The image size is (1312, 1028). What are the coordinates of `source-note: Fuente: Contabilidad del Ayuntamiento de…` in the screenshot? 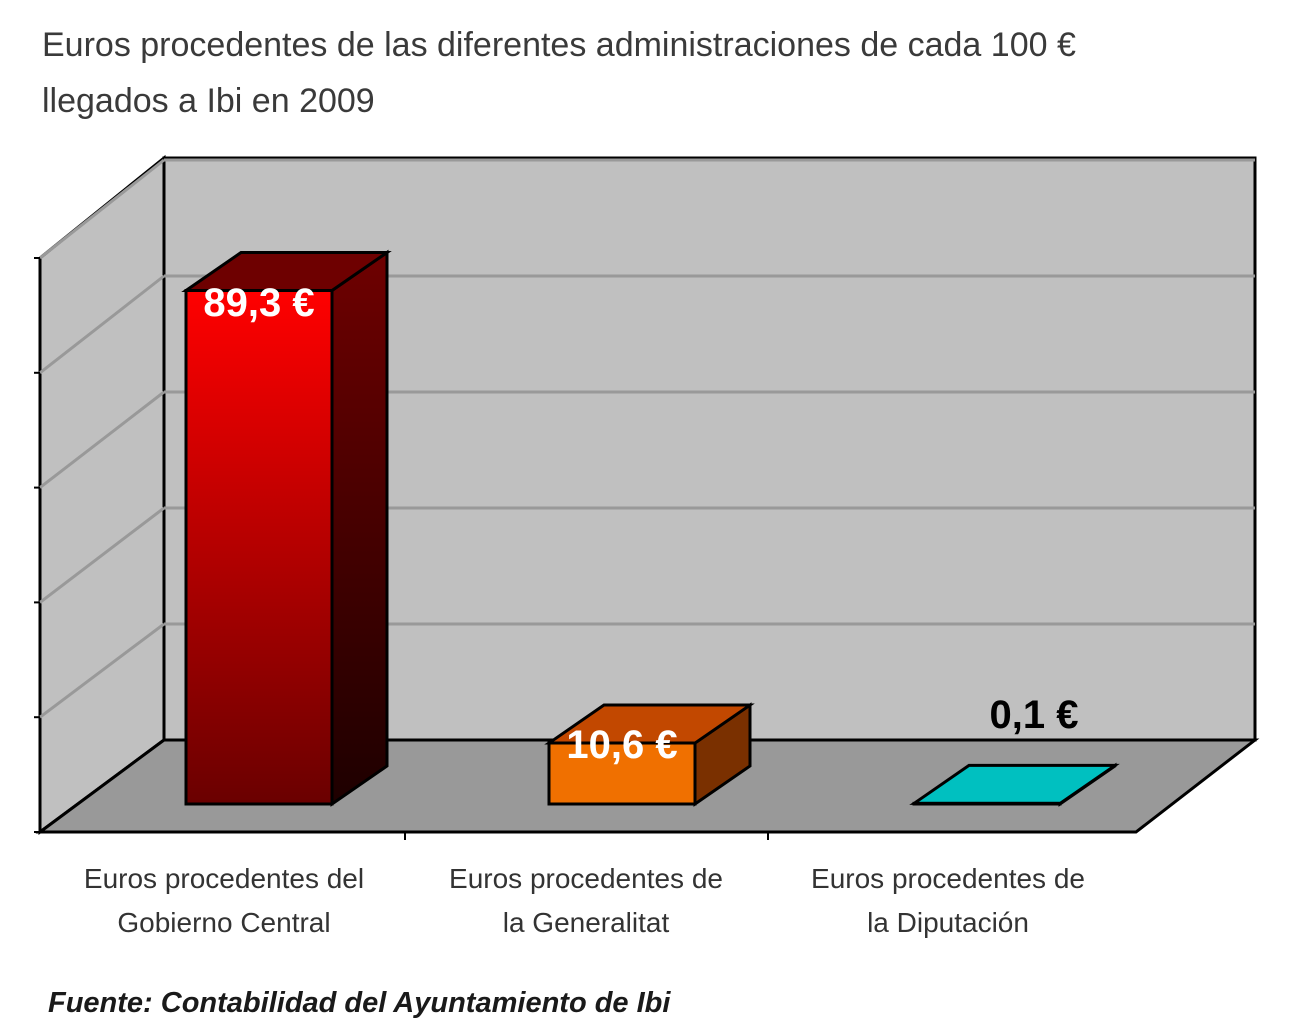 It's located at (359, 1003).